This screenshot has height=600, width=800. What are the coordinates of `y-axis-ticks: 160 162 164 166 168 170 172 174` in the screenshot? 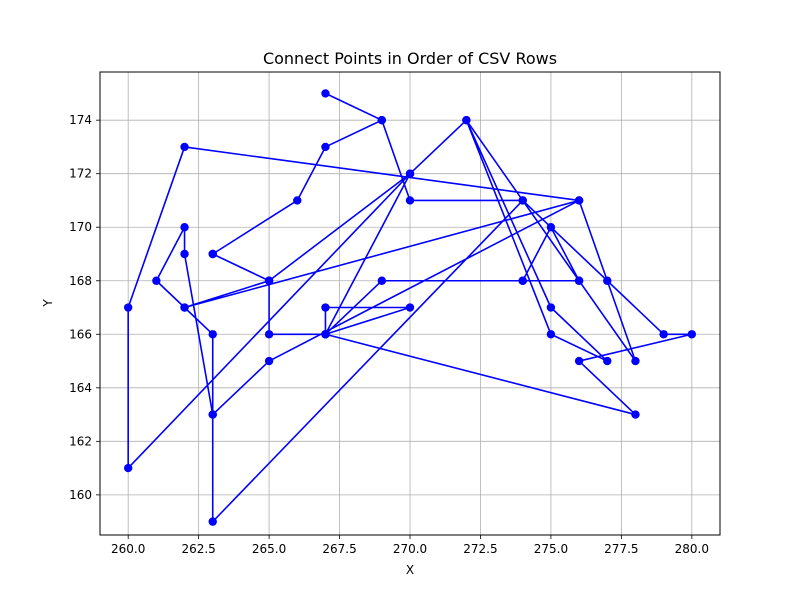 It's located at (84, 307).